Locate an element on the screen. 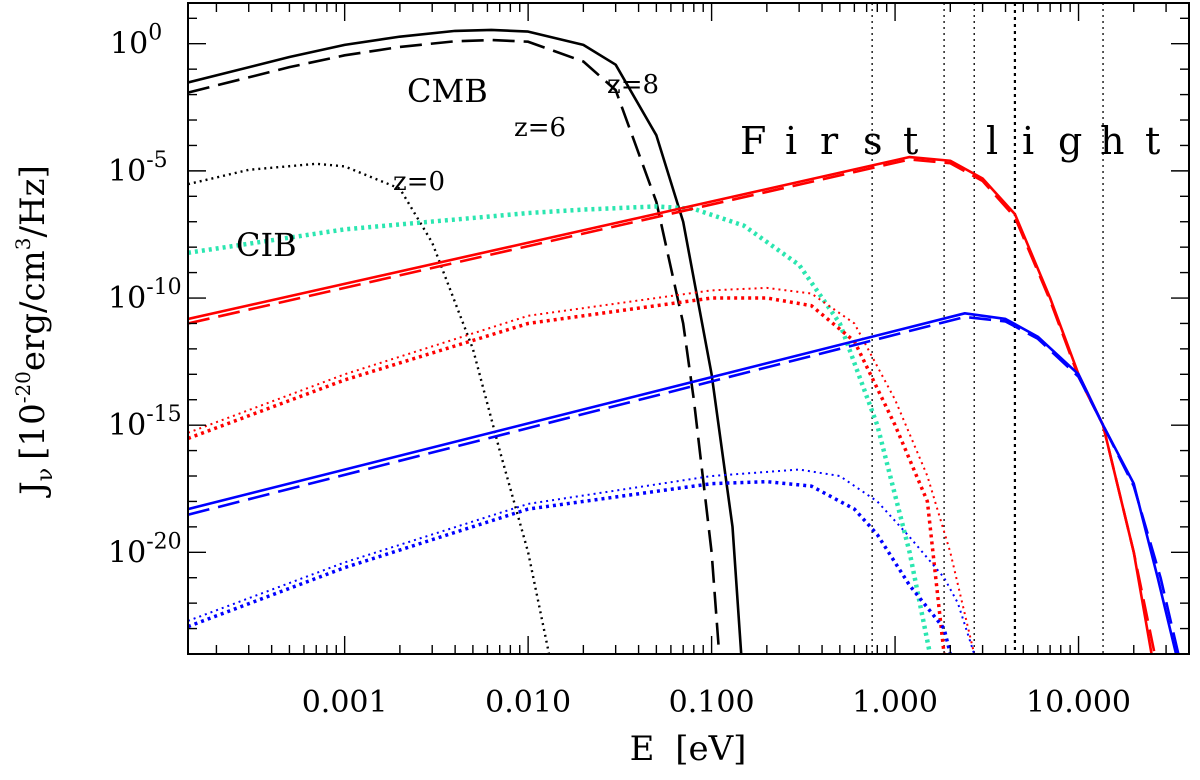 The height and width of the screenshot is (780, 1200). y-axis-exponent: -20 is located at coordinates (23, 387).